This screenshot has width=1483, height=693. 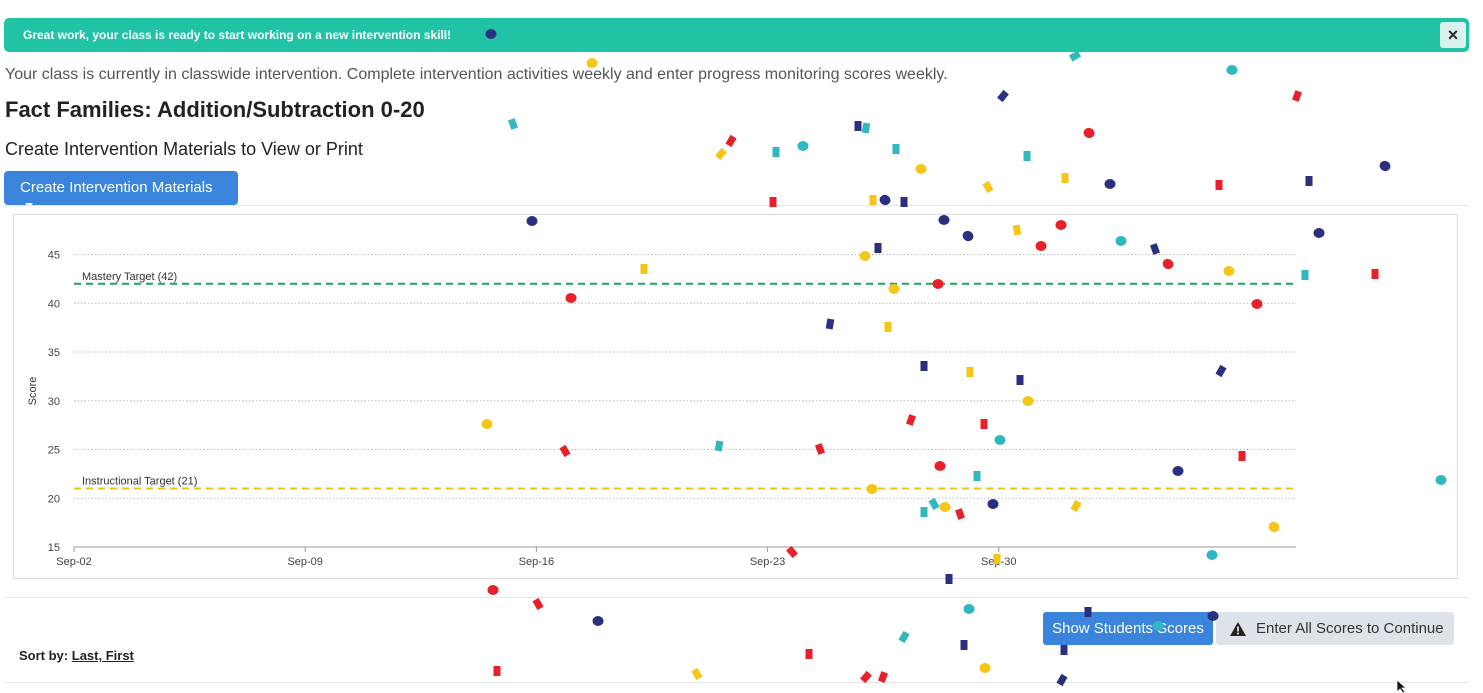 I want to click on y-tick-label: 15, so click(x=54, y=548).